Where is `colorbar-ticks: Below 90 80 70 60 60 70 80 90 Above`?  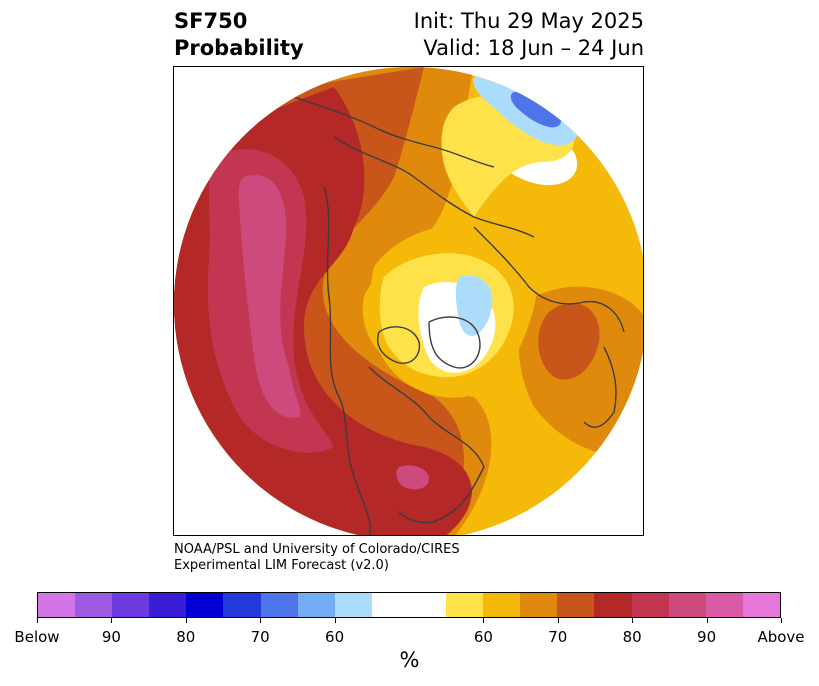 colorbar-ticks: Below 90 80 70 60 60 70 80 90 Above is located at coordinates (409, 633).